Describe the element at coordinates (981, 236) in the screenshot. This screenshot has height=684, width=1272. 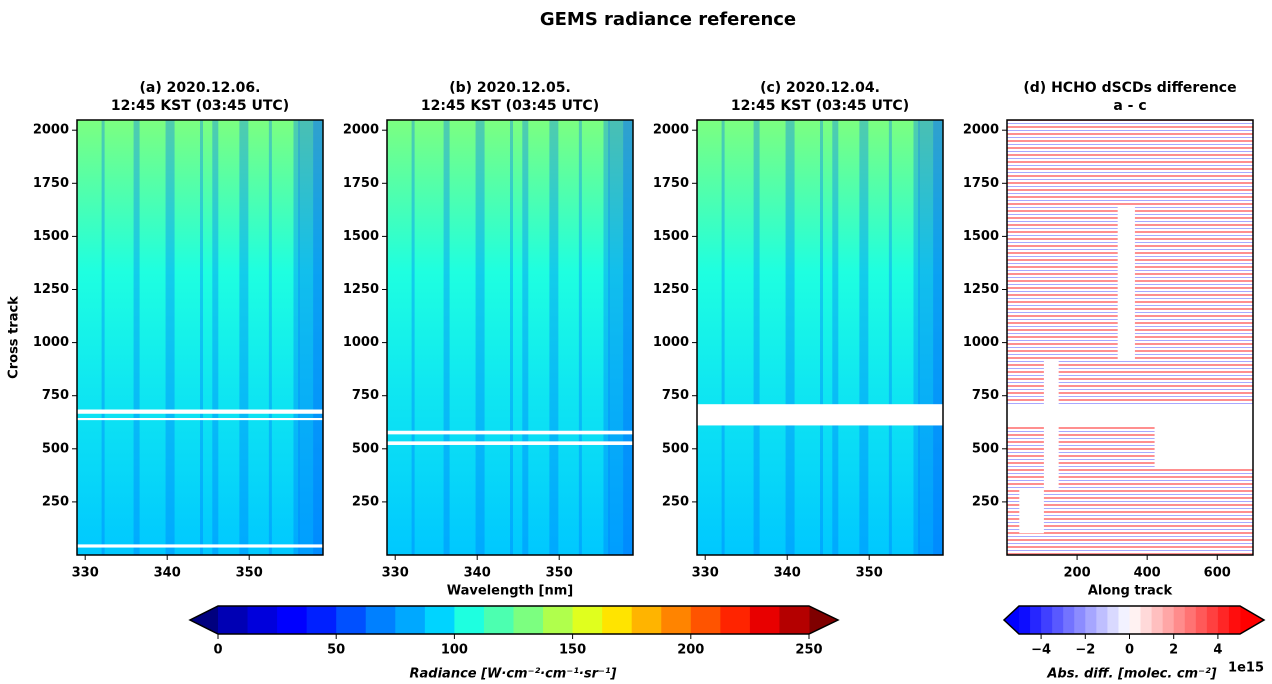
I see `y-tick-label: 1500` at that location.